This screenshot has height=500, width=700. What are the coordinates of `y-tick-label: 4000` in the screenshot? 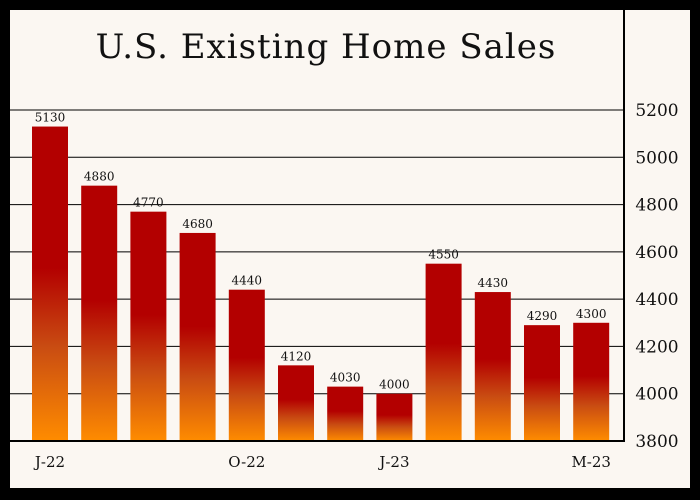 It's located at (656, 395).